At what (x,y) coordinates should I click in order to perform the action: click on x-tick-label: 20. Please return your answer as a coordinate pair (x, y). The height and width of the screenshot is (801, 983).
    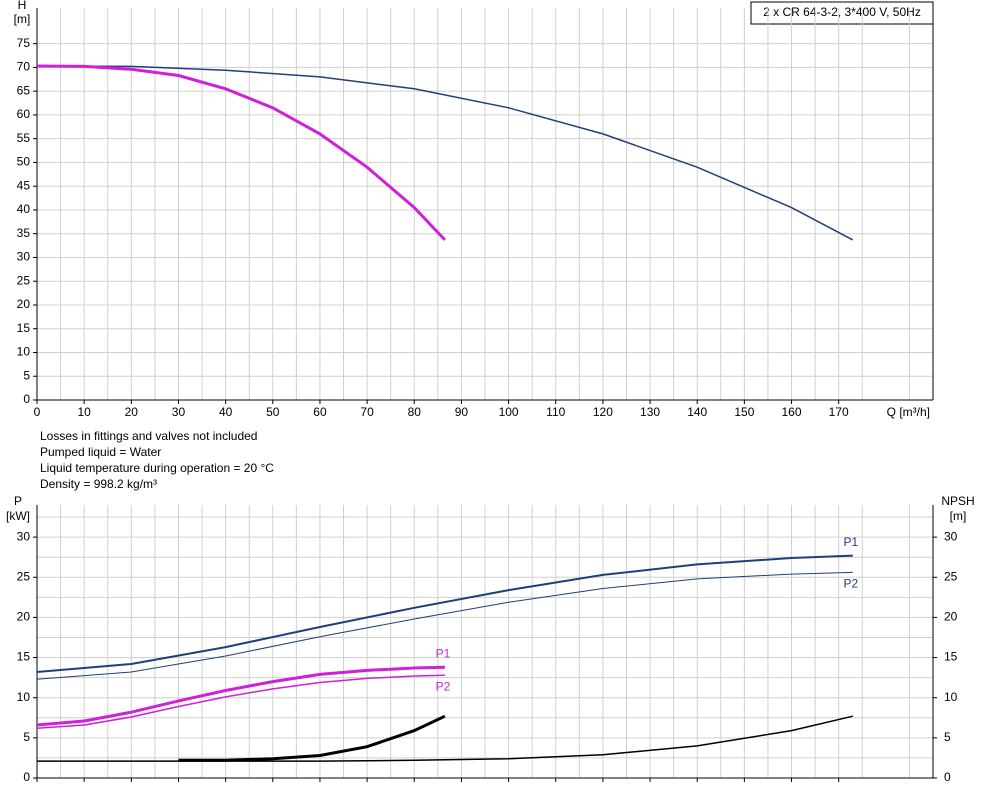
    Looking at the image, I should click on (132, 412).